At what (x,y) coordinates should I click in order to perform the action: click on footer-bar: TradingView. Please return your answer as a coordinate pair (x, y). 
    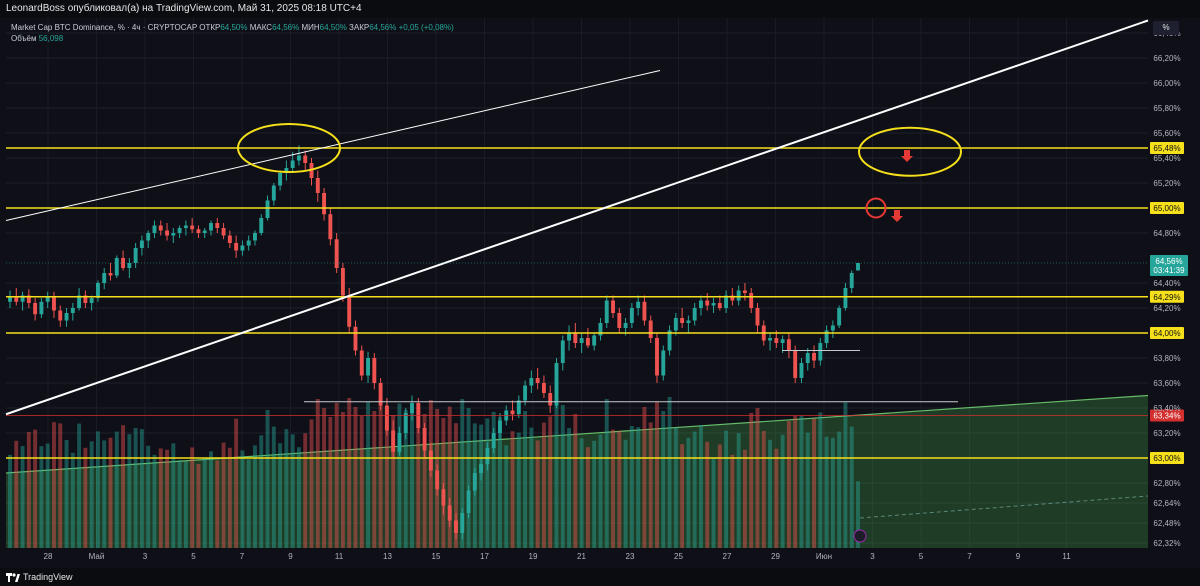
    Looking at the image, I should click on (600, 577).